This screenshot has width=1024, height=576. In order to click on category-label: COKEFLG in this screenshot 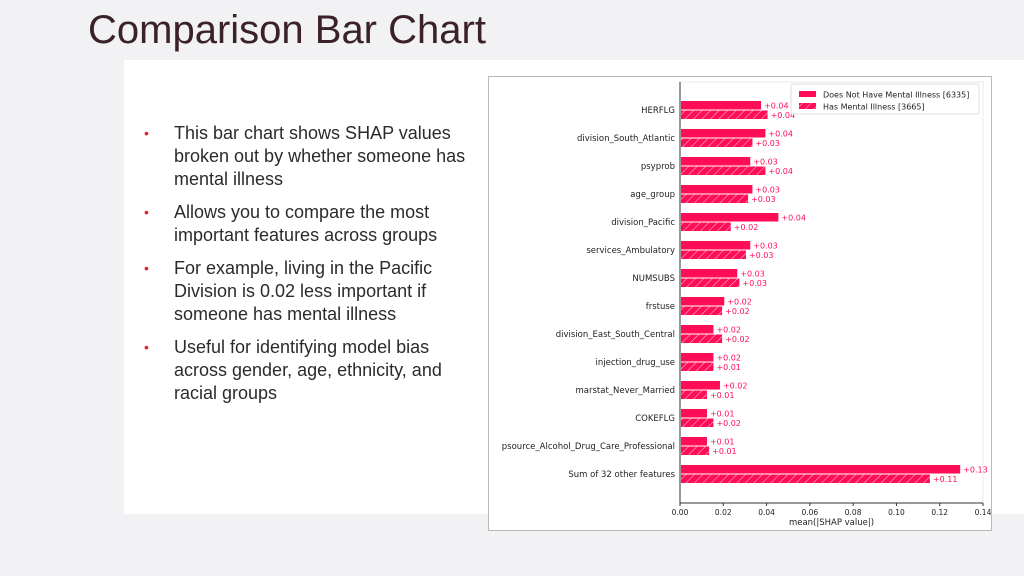, I will do `click(655, 419)`.